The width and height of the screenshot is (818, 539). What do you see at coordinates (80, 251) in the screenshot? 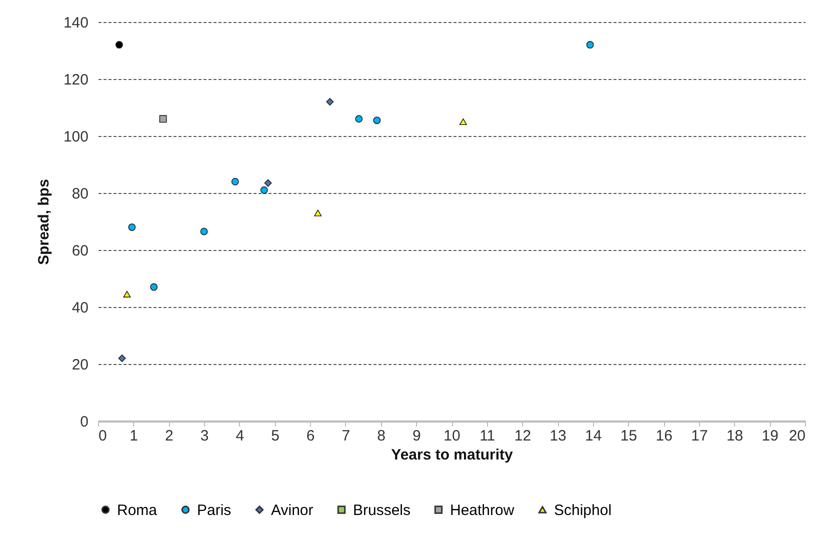
I see `y-tick-label: 60` at bounding box center [80, 251].